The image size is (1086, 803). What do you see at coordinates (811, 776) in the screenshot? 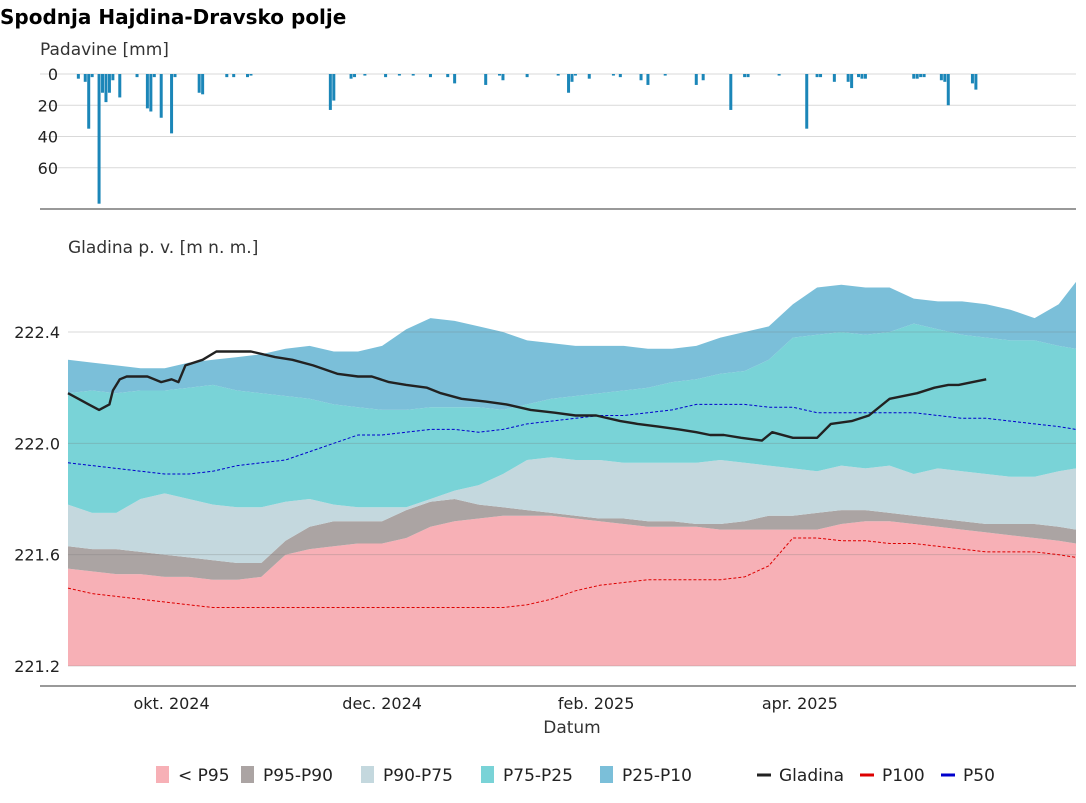
I see `legend-label: Gladina` at bounding box center [811, 776].